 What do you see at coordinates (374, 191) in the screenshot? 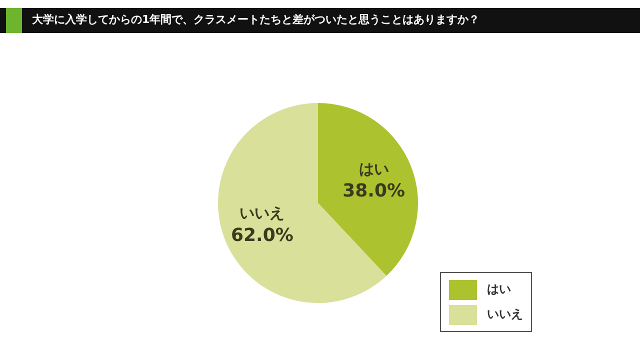
I see `data-label: 38.0%` at bounding box center [374, 191].